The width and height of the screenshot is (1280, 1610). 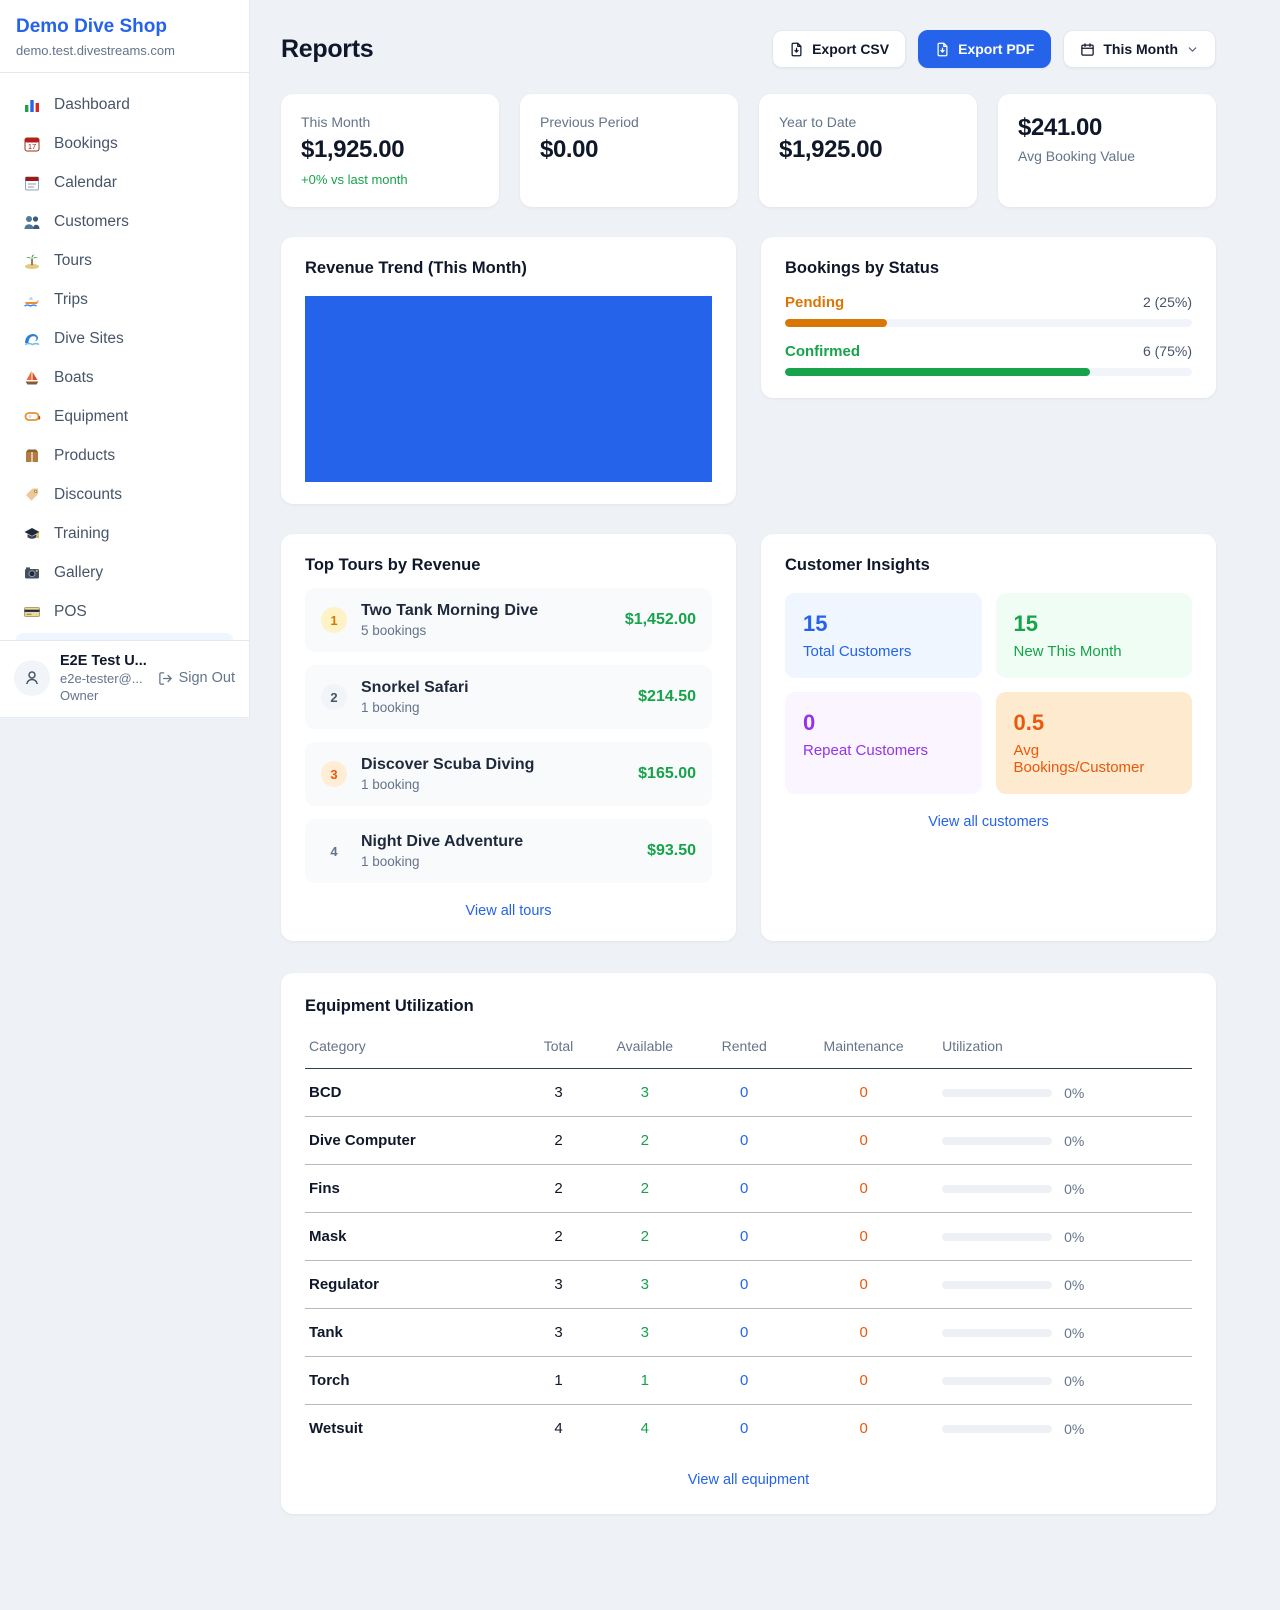 I want to click on sidebar-item-label: Customers, so click(x=91, y=221).